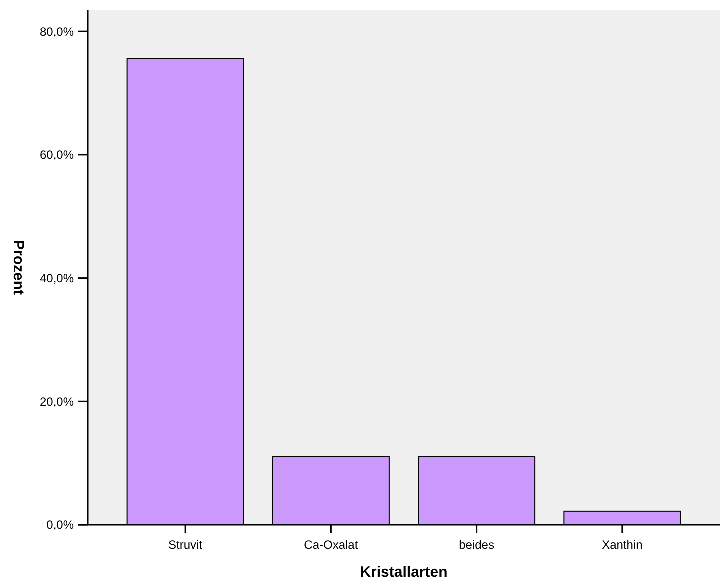 This screenshot has height=583, width=720. Describe the element at coordinates (57, 31) in the screenshot. I see `y-tick-label: 80,0%` at that location.